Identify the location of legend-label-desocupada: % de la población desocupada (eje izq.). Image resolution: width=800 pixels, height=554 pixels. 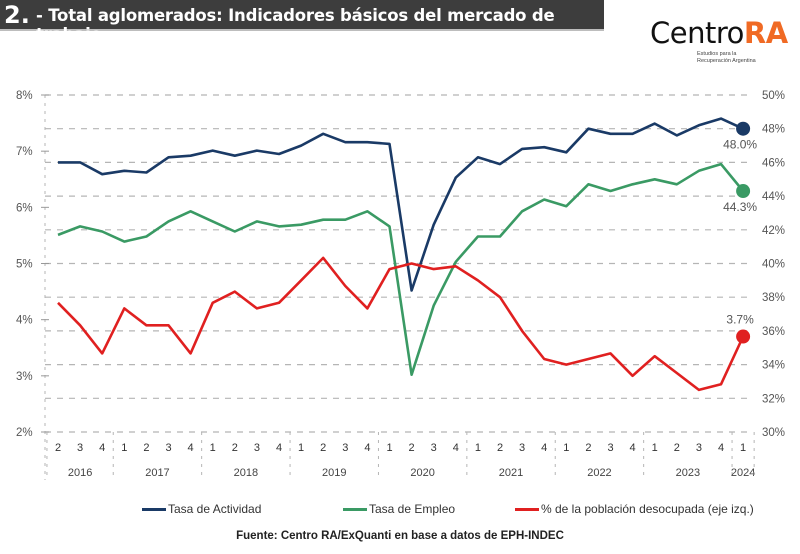
(647, 509).